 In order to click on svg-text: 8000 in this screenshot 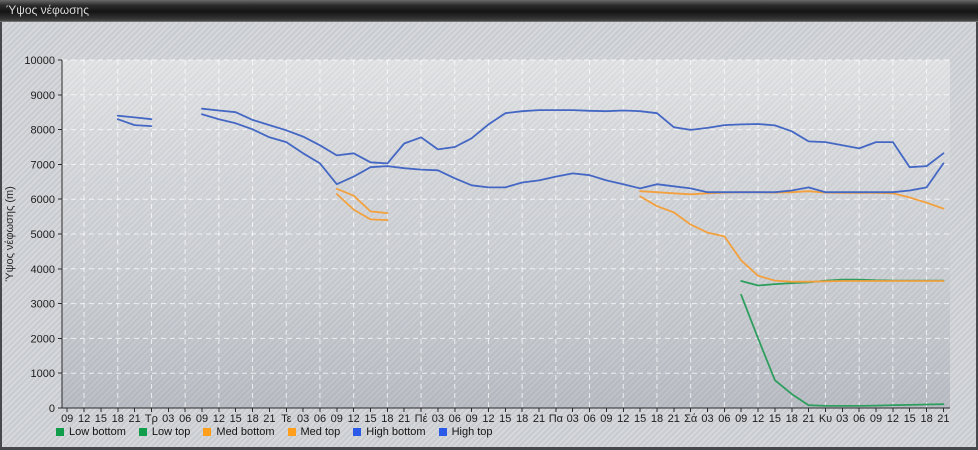, I will do `click(43, 131)`.